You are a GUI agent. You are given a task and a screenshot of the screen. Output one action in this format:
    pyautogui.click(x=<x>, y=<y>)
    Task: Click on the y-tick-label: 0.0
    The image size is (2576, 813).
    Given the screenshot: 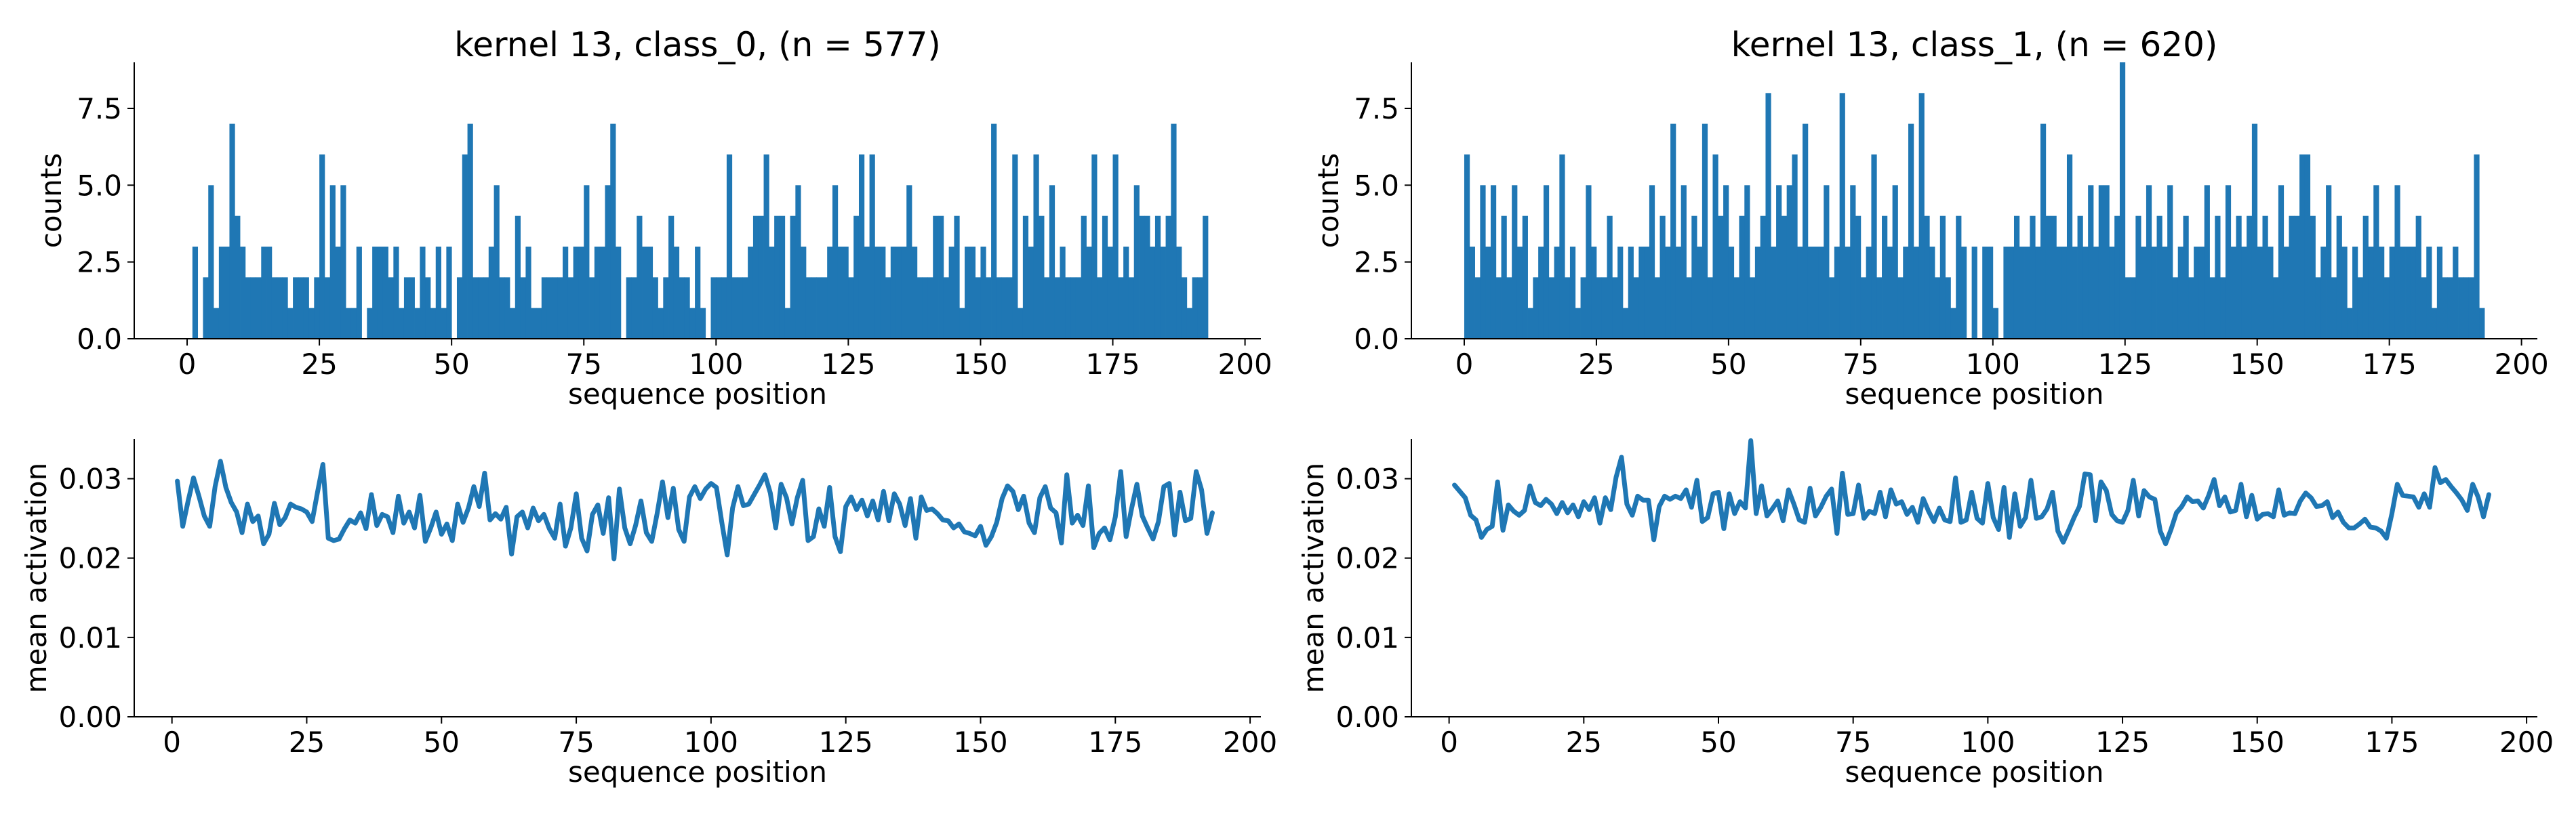 What is the action you would take?
    pyautogui.click(x=99, y=339)
    